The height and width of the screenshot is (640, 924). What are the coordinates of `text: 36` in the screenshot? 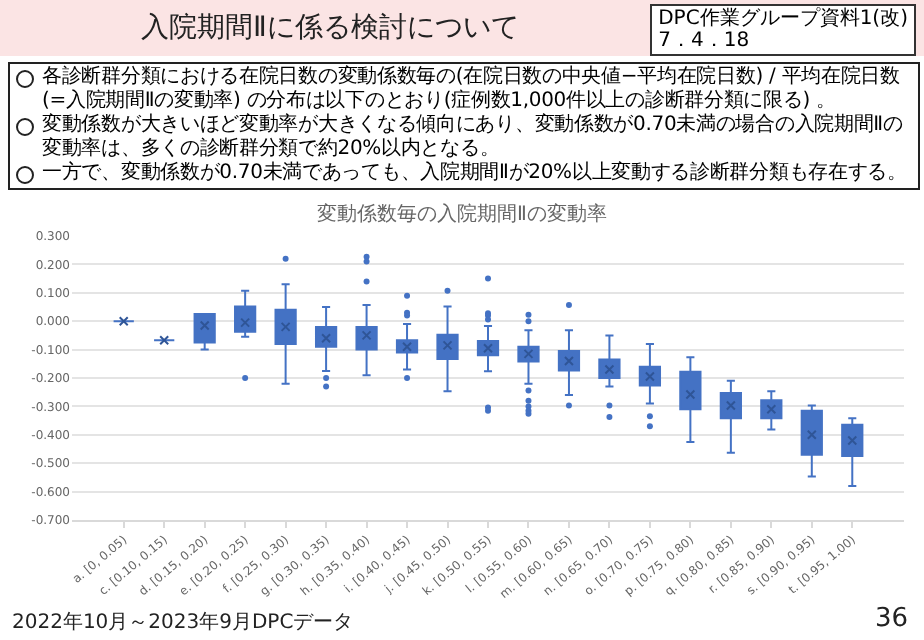 It's located at (891, 619).